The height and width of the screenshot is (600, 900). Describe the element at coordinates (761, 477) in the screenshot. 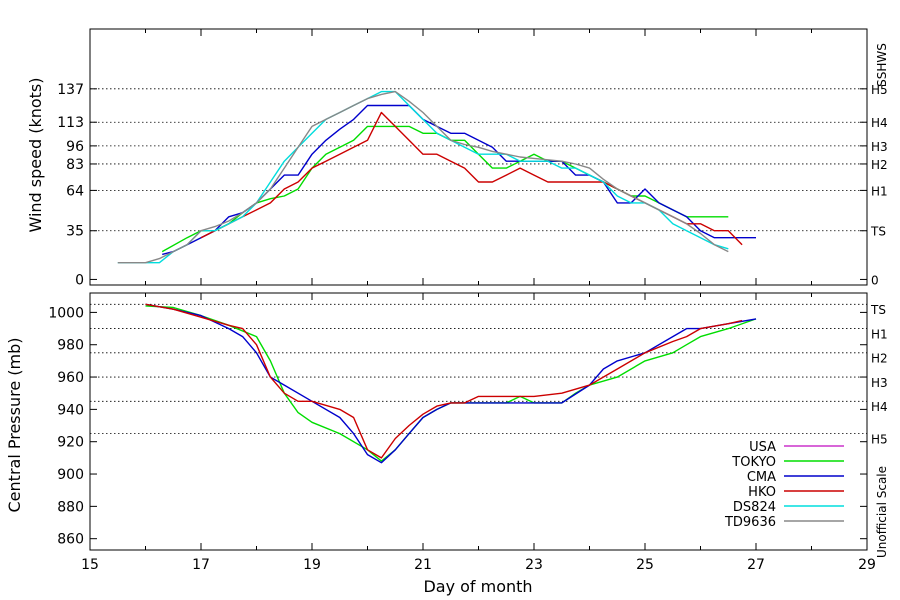

I see `legend-label-cma: CMA` at that location.